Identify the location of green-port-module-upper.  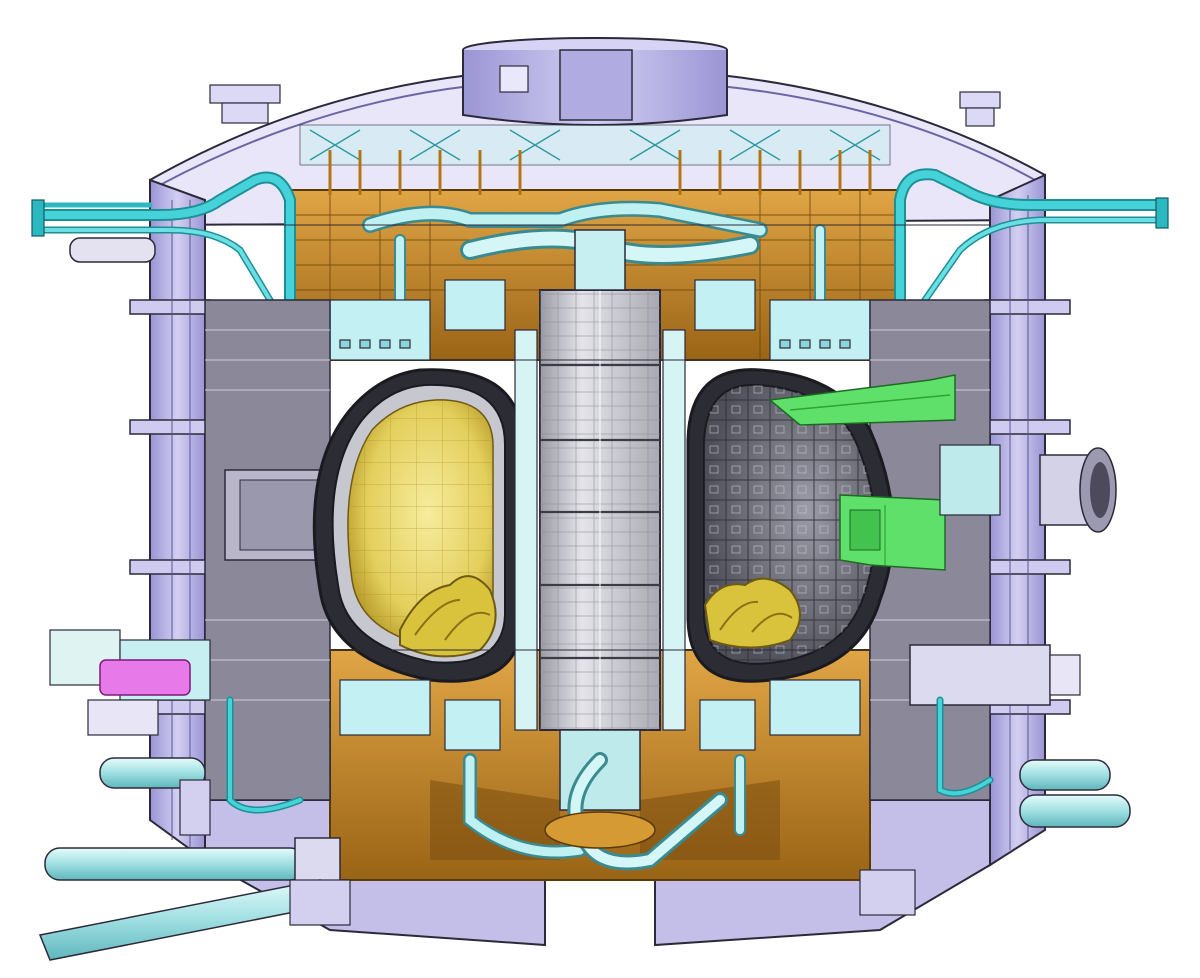
(862, 400).